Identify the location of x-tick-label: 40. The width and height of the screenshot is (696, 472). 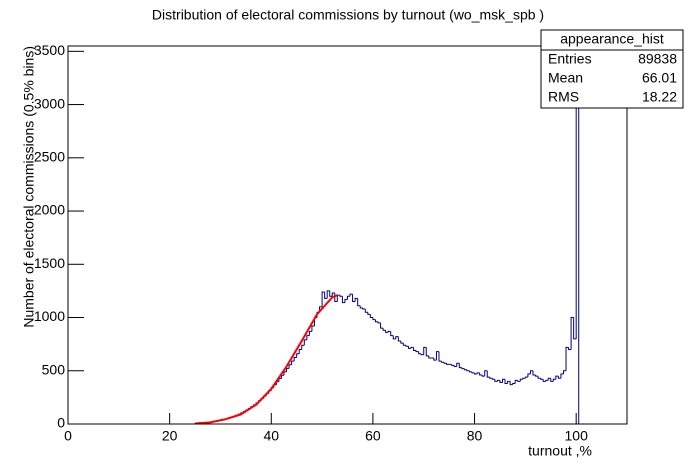
(271, 436).